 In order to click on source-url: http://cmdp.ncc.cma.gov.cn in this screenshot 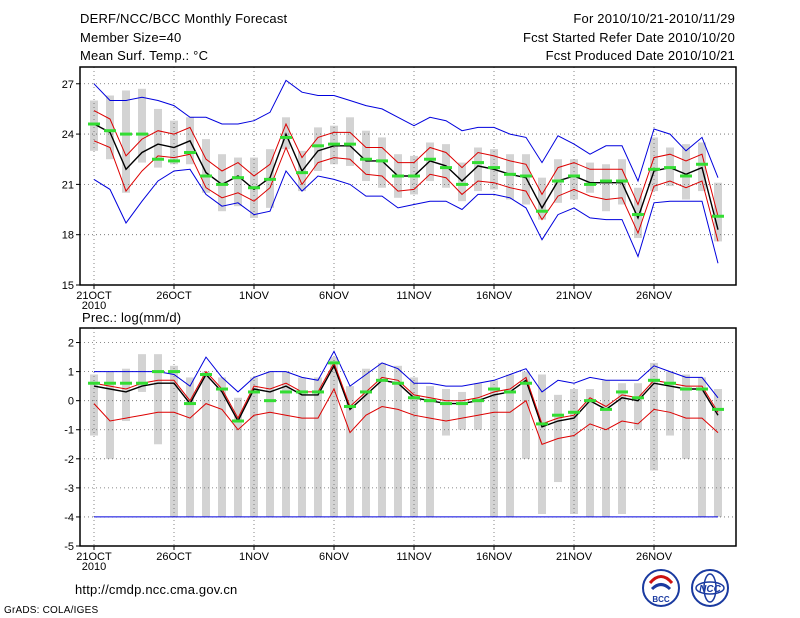, I will do `click(156, 589)`.